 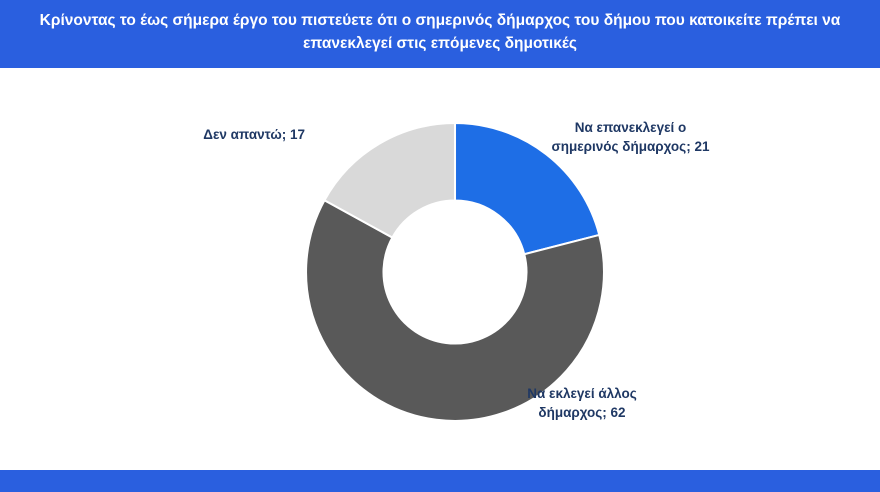 What do you see at coordinates (254, 134) in the screenshot?
I see `data-label-no-answer: Δεν απαντώ; 17` at bounding box center [254, 134].